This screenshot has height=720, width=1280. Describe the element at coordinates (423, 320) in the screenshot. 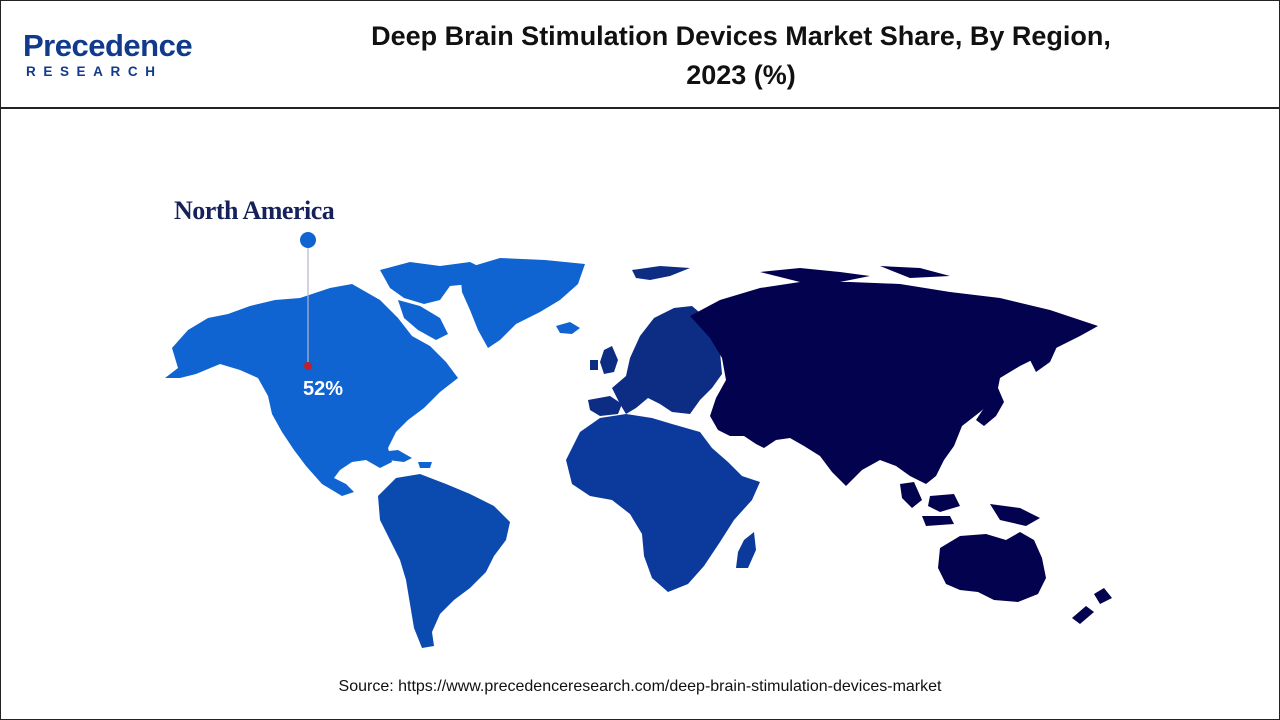

I see `baffin-island` at that location.